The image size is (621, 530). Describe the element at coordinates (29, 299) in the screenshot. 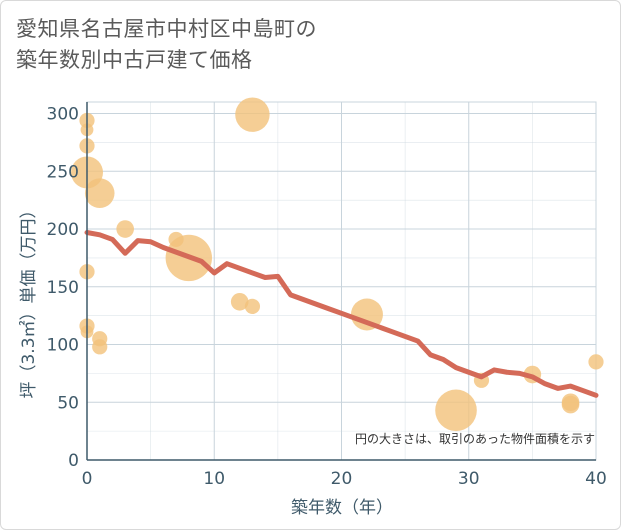

I see `y-axis-label: 坪（3.3㎡）単価（万円）` at that location.